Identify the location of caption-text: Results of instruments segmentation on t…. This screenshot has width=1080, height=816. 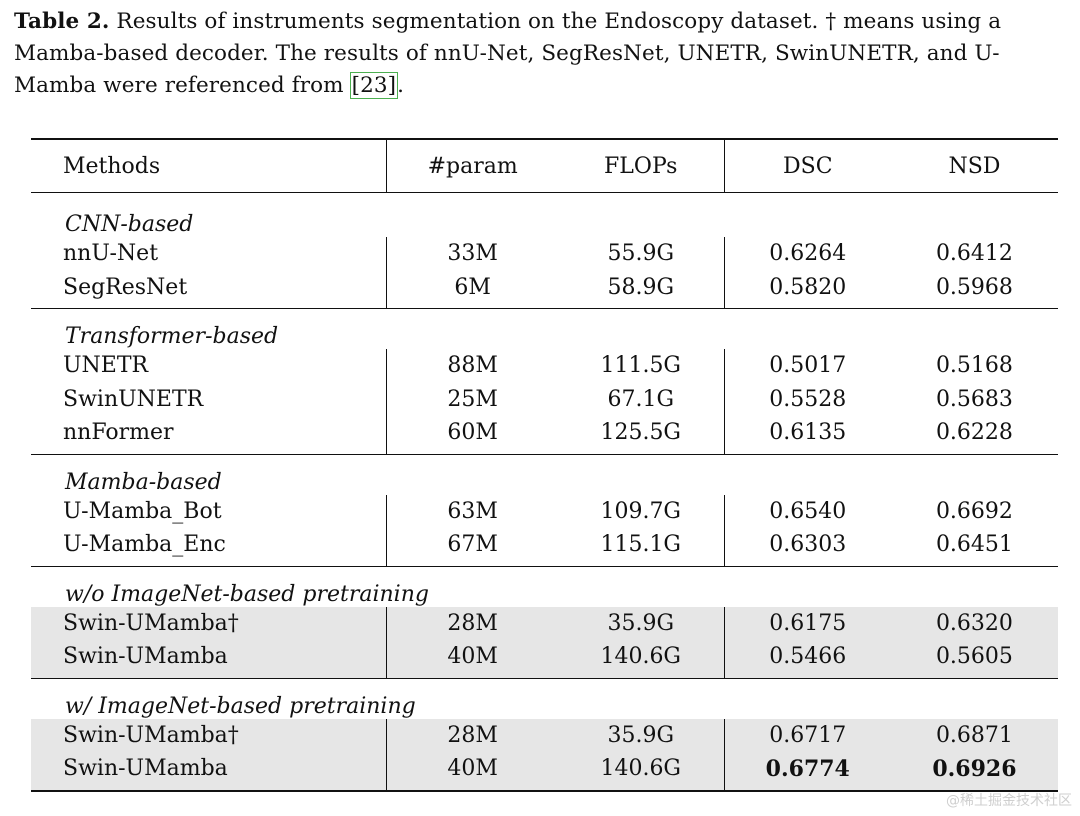
(508, 53).